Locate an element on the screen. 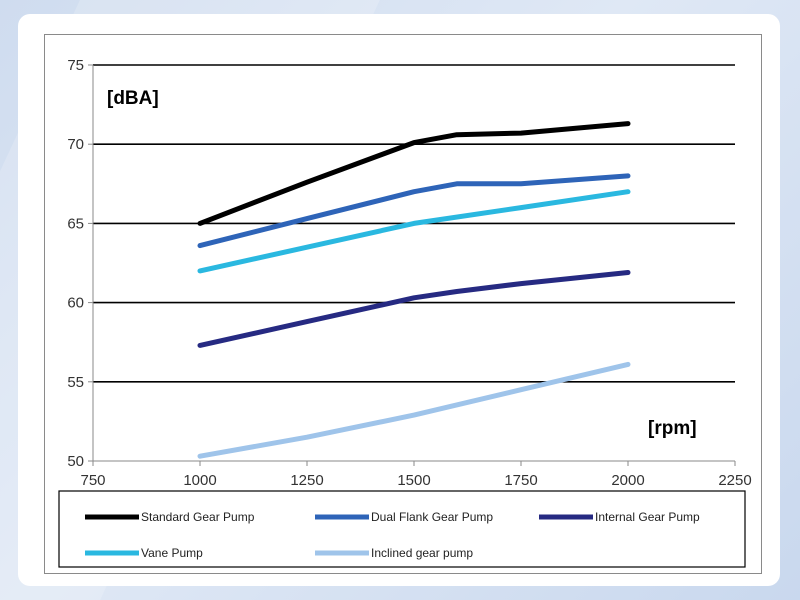  x-tick-label-750: 750 is located at coordinates (92, 480).